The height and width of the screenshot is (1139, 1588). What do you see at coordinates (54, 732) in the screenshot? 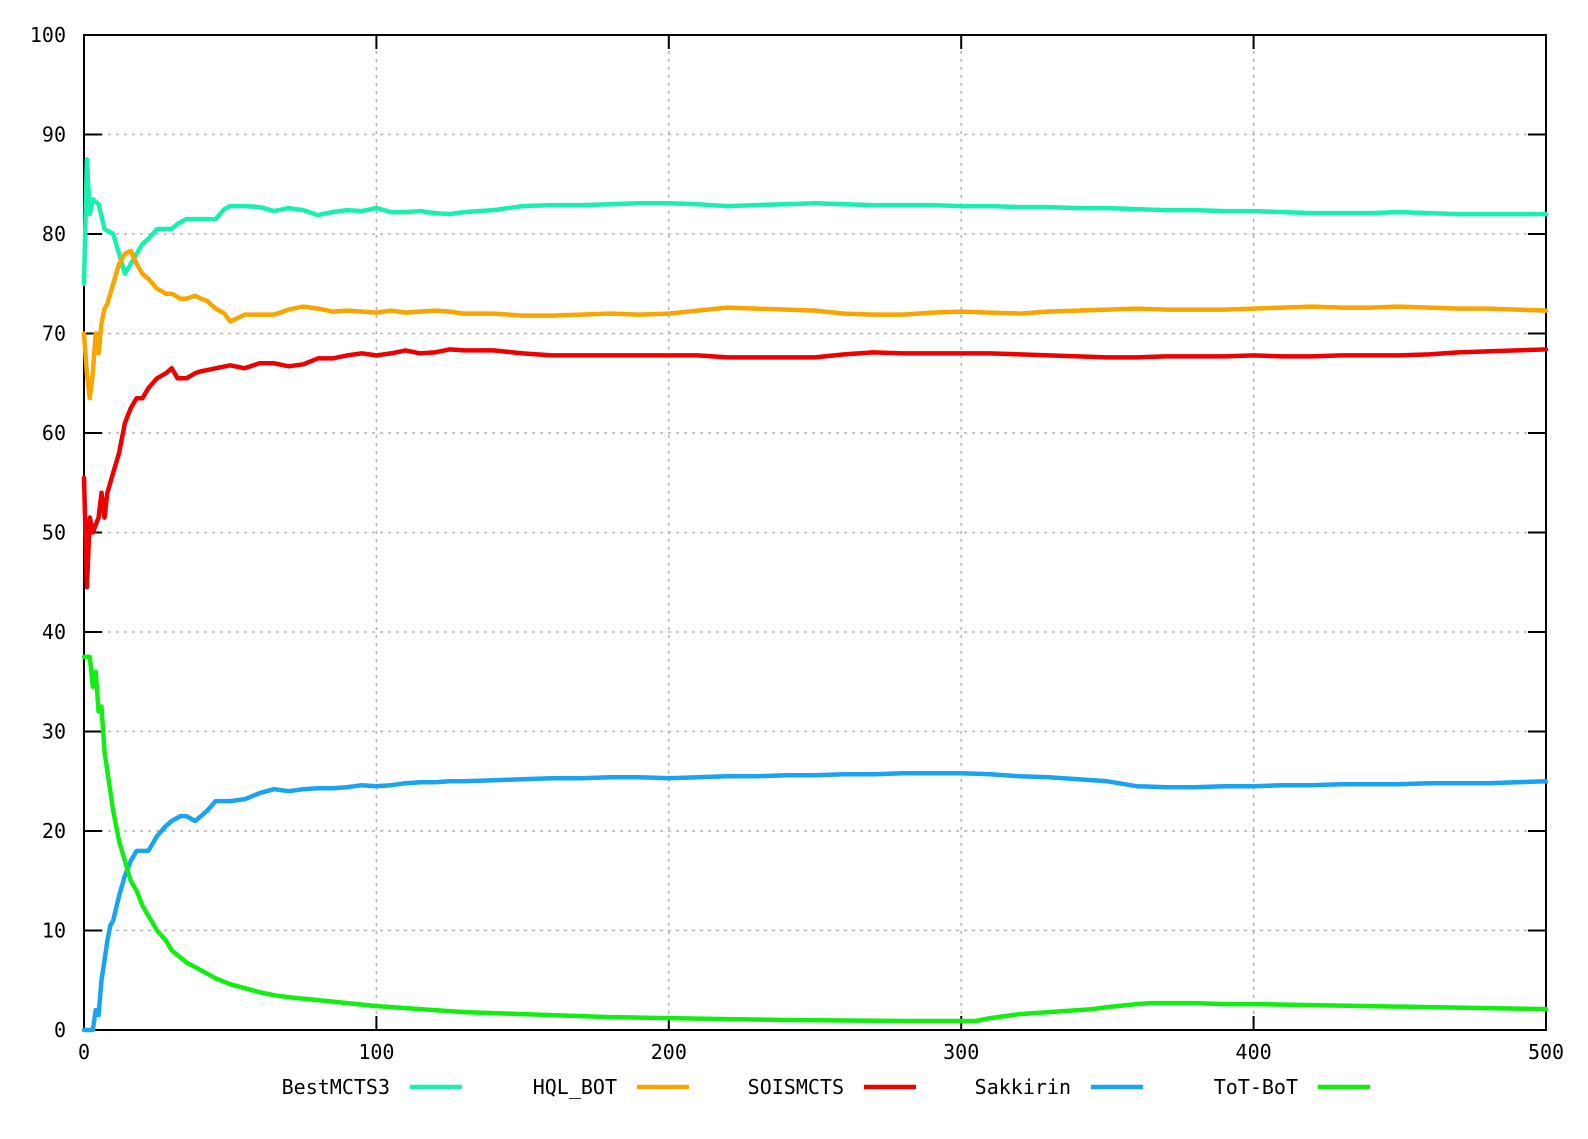
I see `y-tick-label: 30` at bounding box center [54, 732].